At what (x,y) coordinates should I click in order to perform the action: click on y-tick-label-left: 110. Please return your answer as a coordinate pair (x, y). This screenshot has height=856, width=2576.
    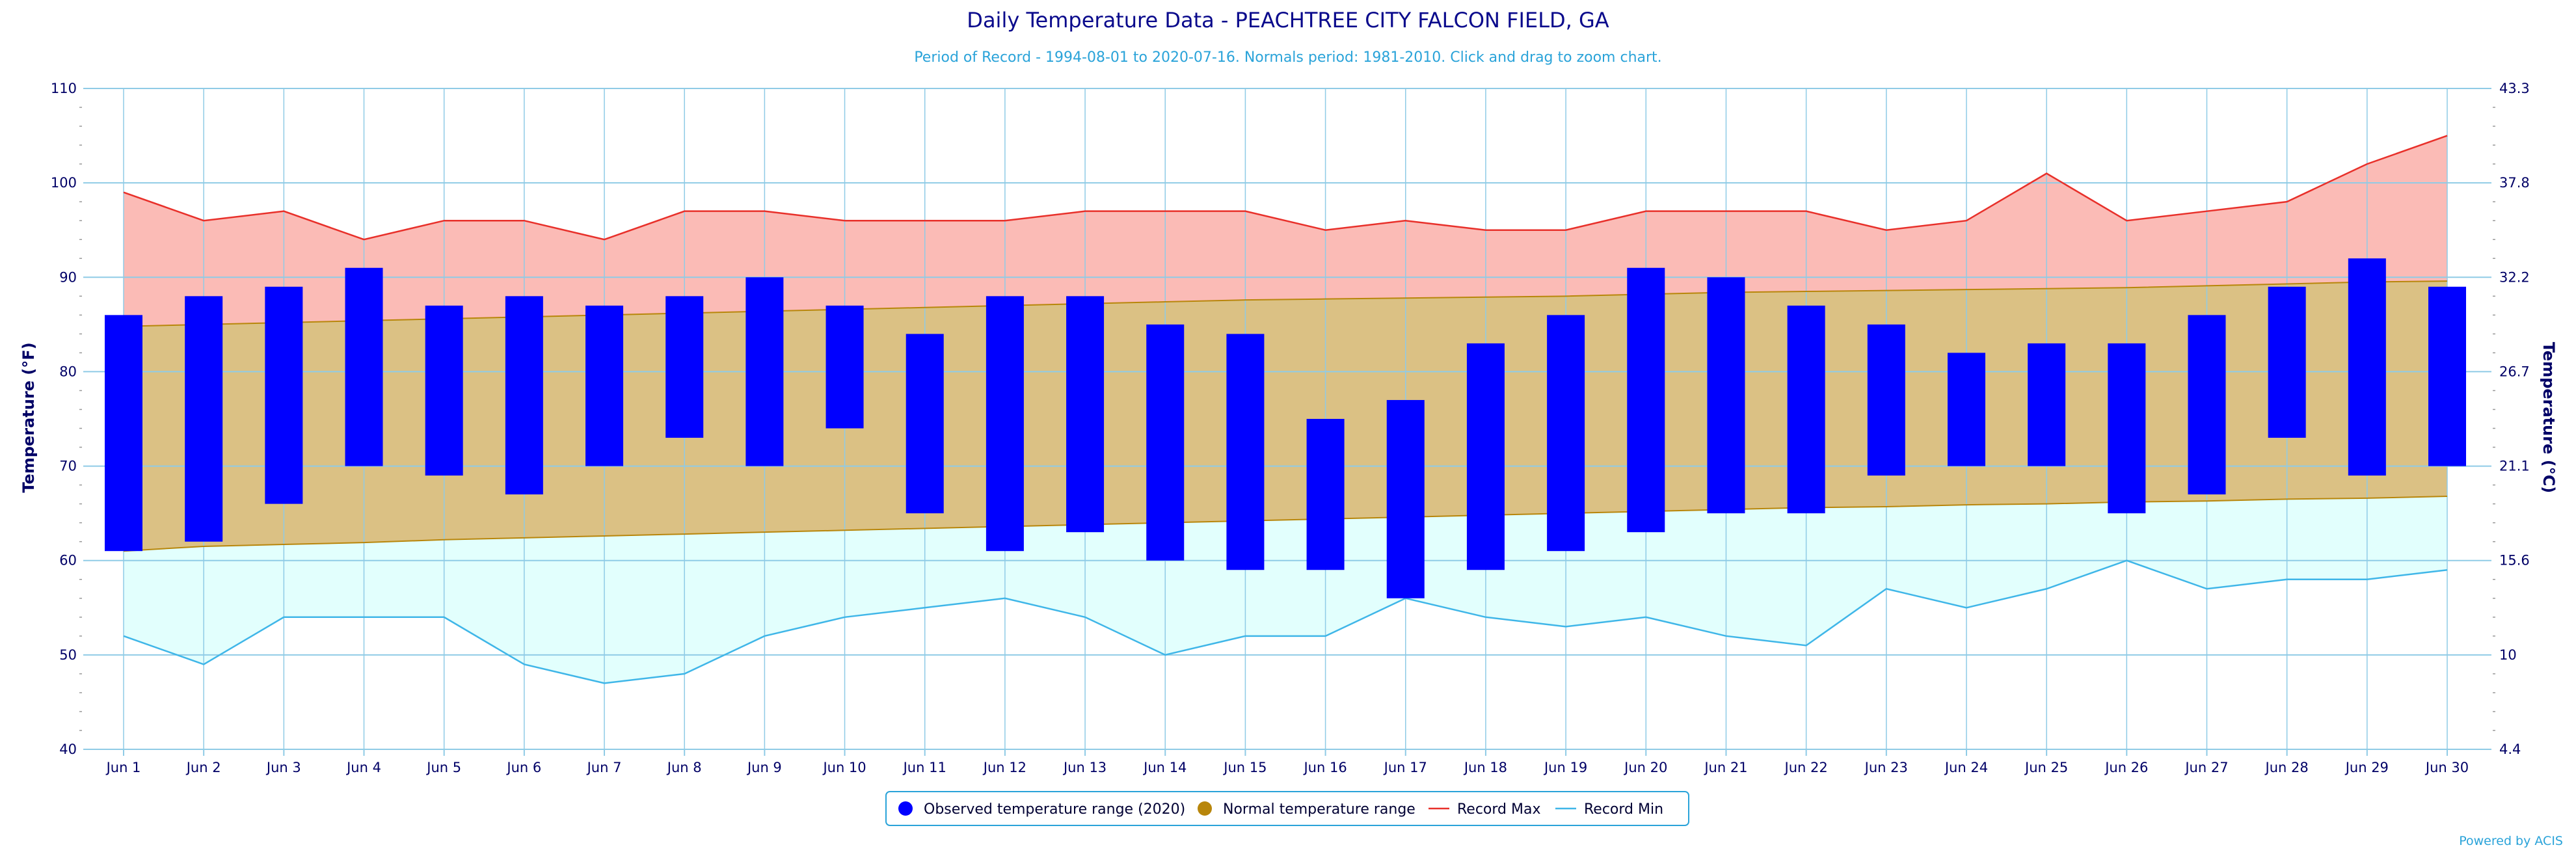
    Looking at the image, I should click on (64, 89).